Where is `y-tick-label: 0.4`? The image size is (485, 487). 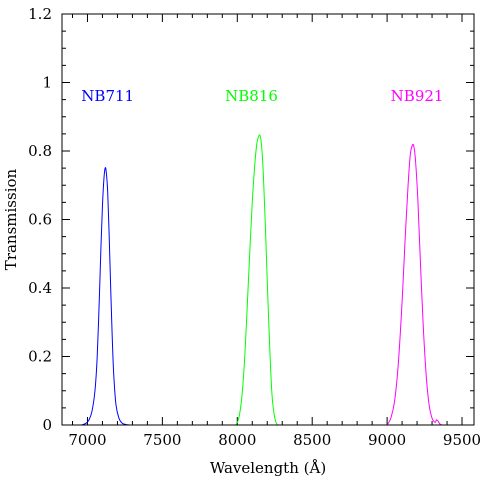
y-tick-label: 0.4 is located at coordinates (40, 288).